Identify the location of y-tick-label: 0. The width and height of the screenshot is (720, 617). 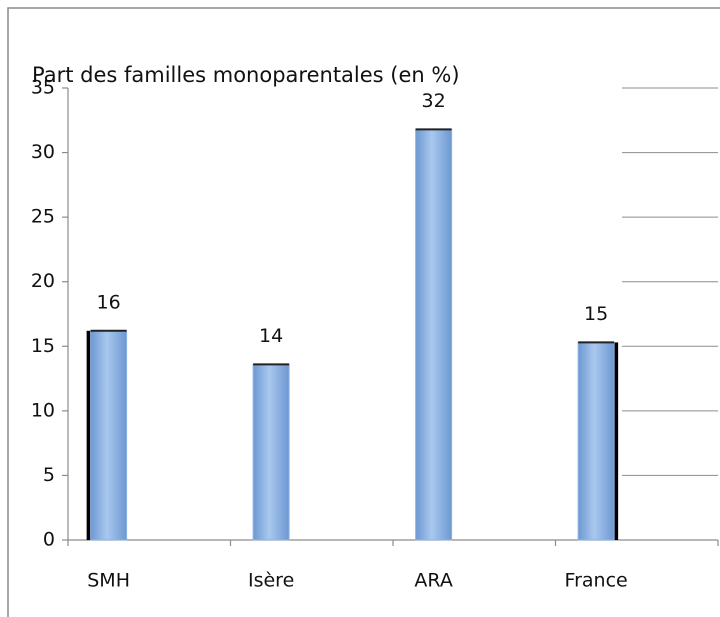
(49, 540).